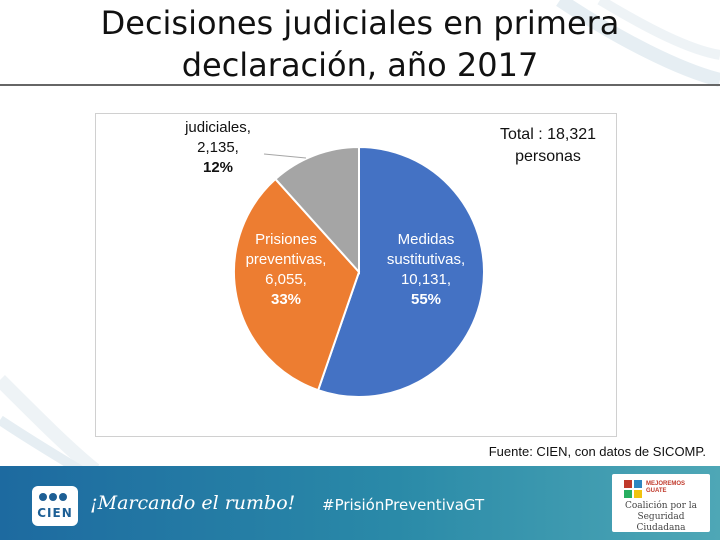 This screenshot has height=540, width=720. What do you see at coordinates (53, 497) in the screenshot?
I see `logo-dots-icon` at bounding box center [53, 497].